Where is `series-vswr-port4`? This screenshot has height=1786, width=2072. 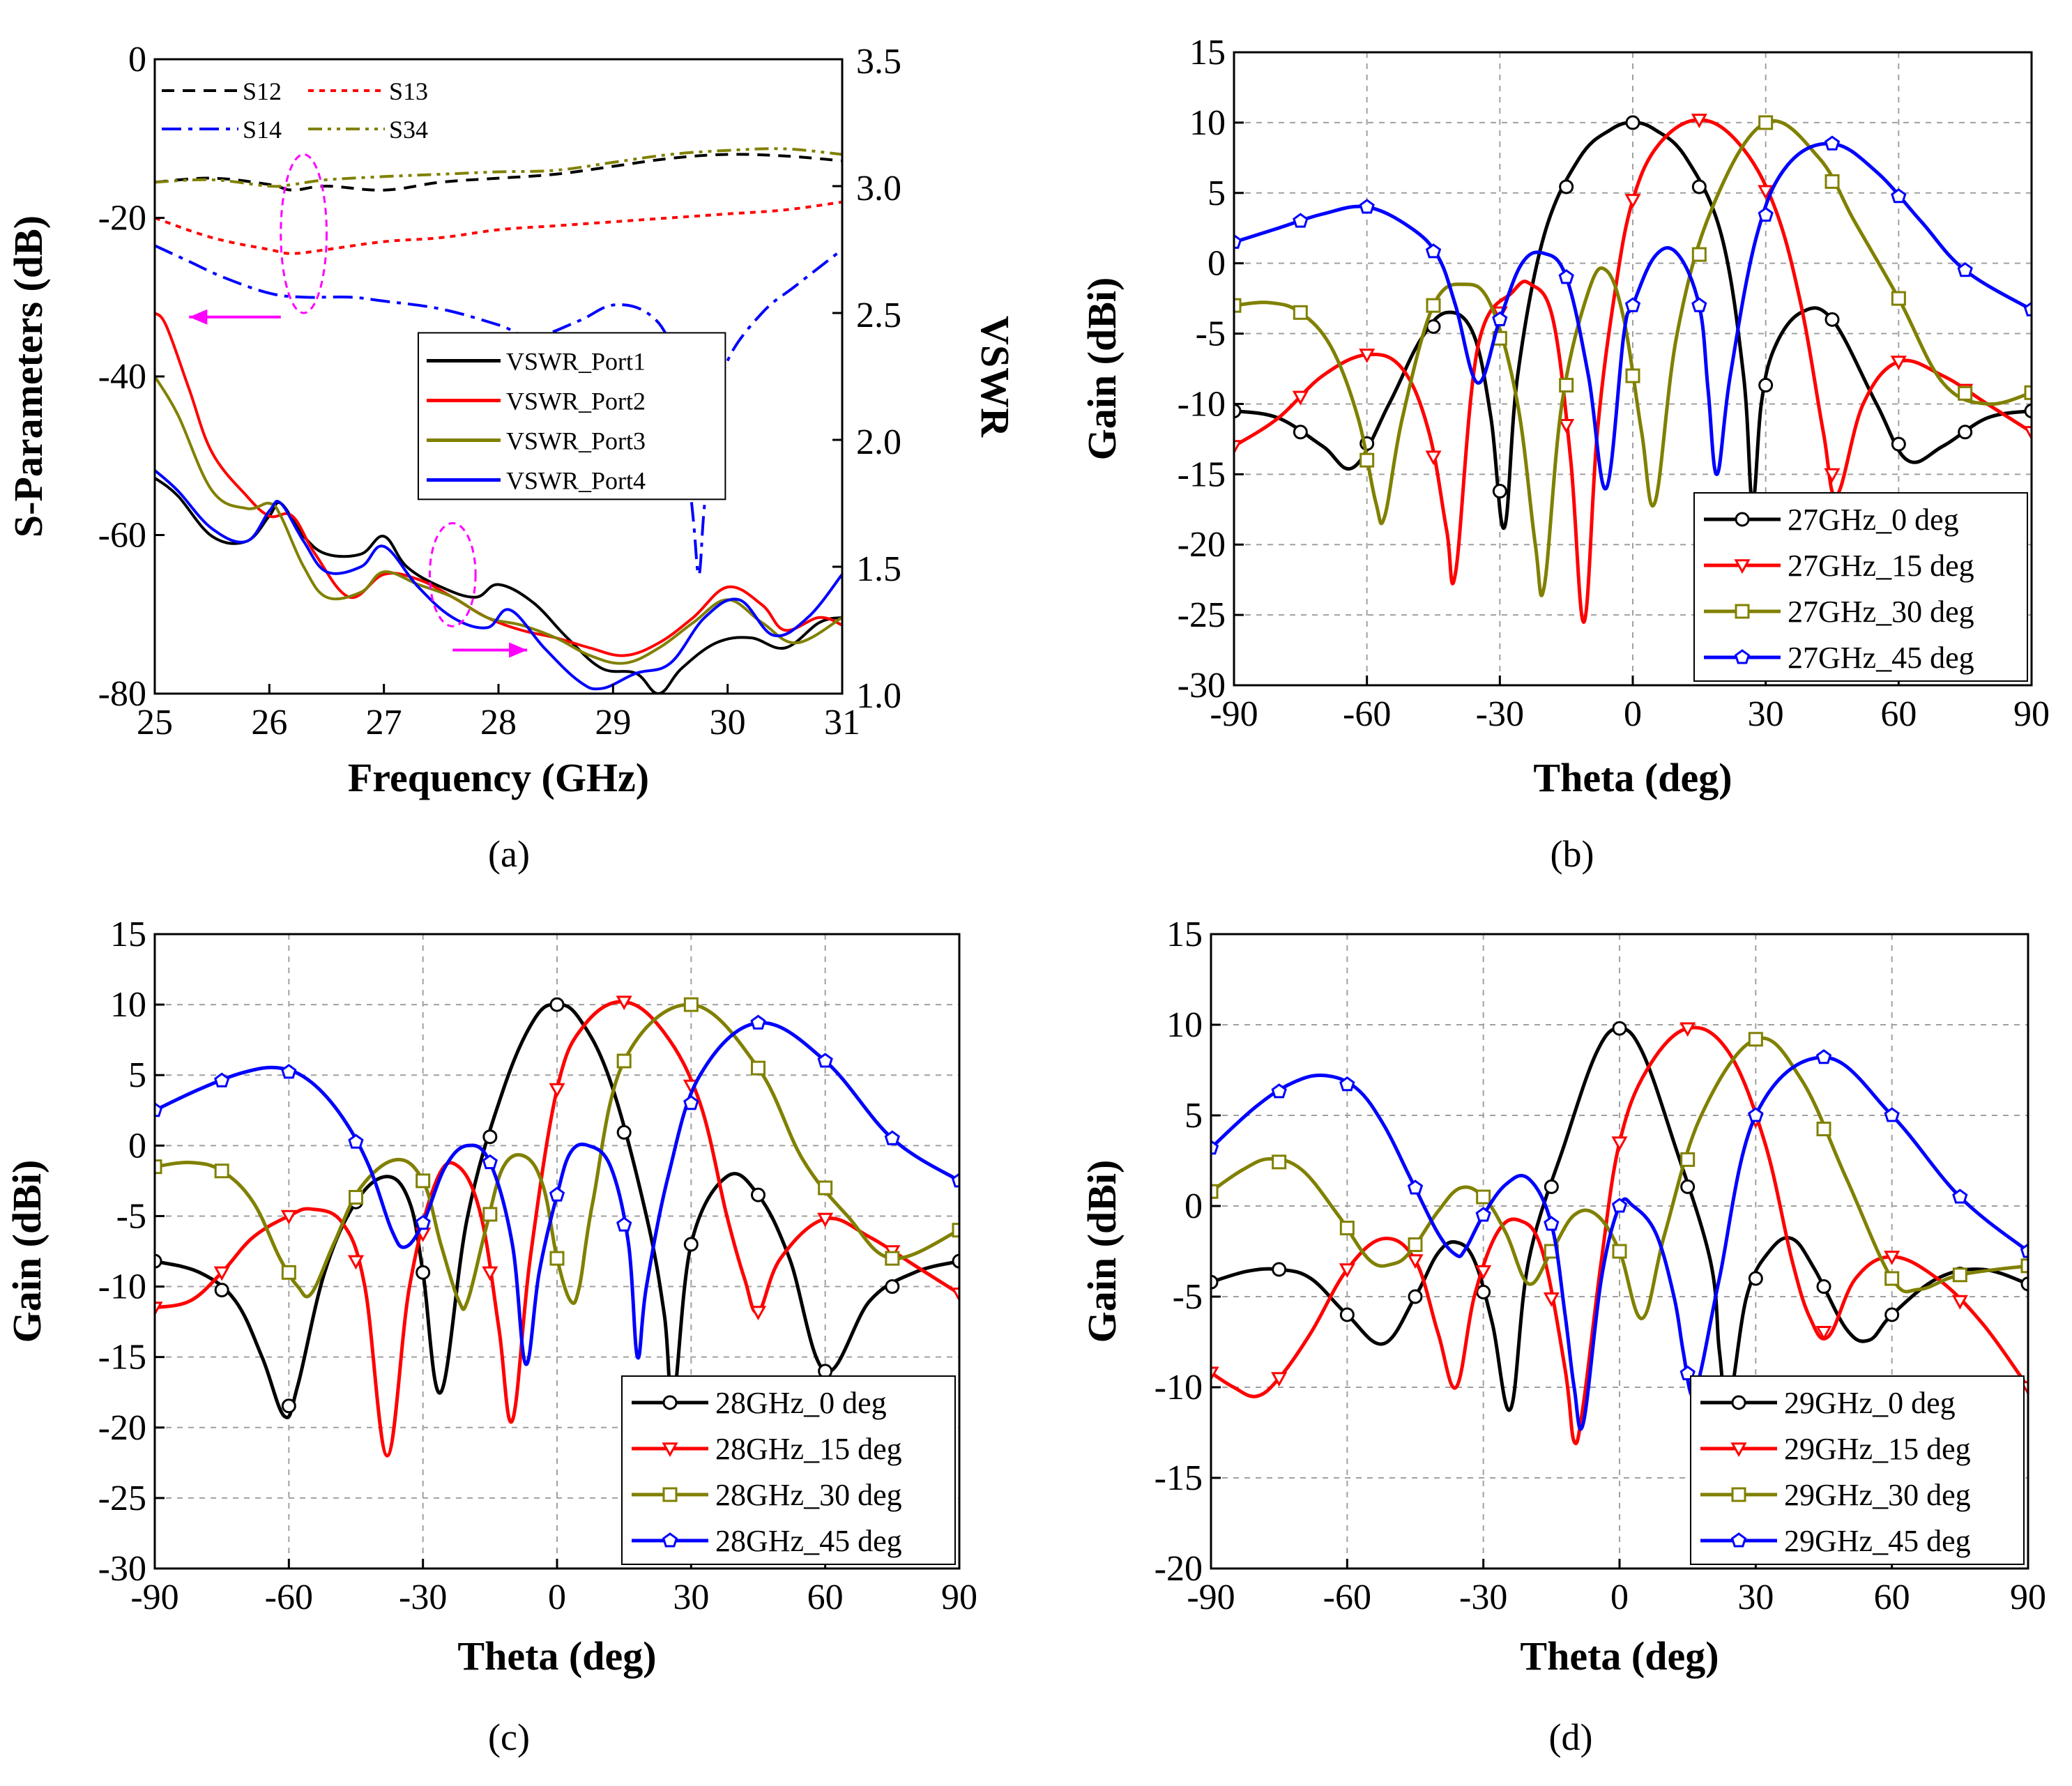
series-vswr-port4 is located at coordinates (498, 580).